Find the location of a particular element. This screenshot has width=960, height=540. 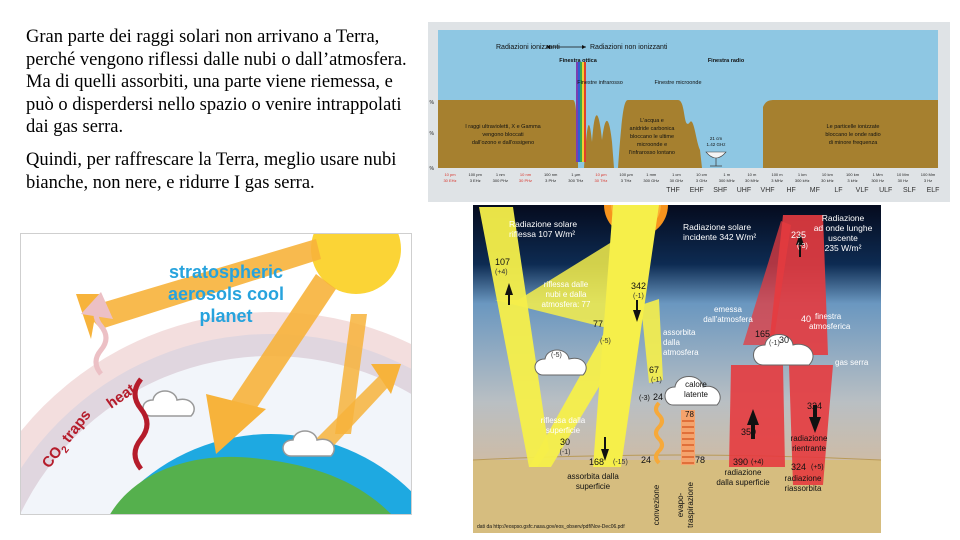

arrow-up-107-shaft is located at coordinates (509, 300).